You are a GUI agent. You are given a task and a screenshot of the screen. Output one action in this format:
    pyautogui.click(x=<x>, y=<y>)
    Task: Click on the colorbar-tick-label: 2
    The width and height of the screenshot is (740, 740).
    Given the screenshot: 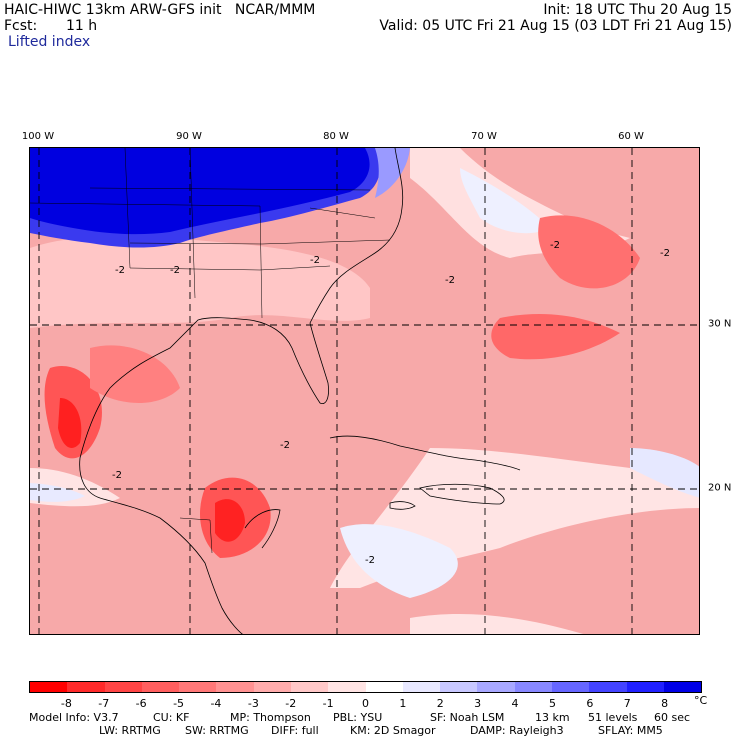 What is the action you would take?
    pyautogui.click(x=440, y=703)
    